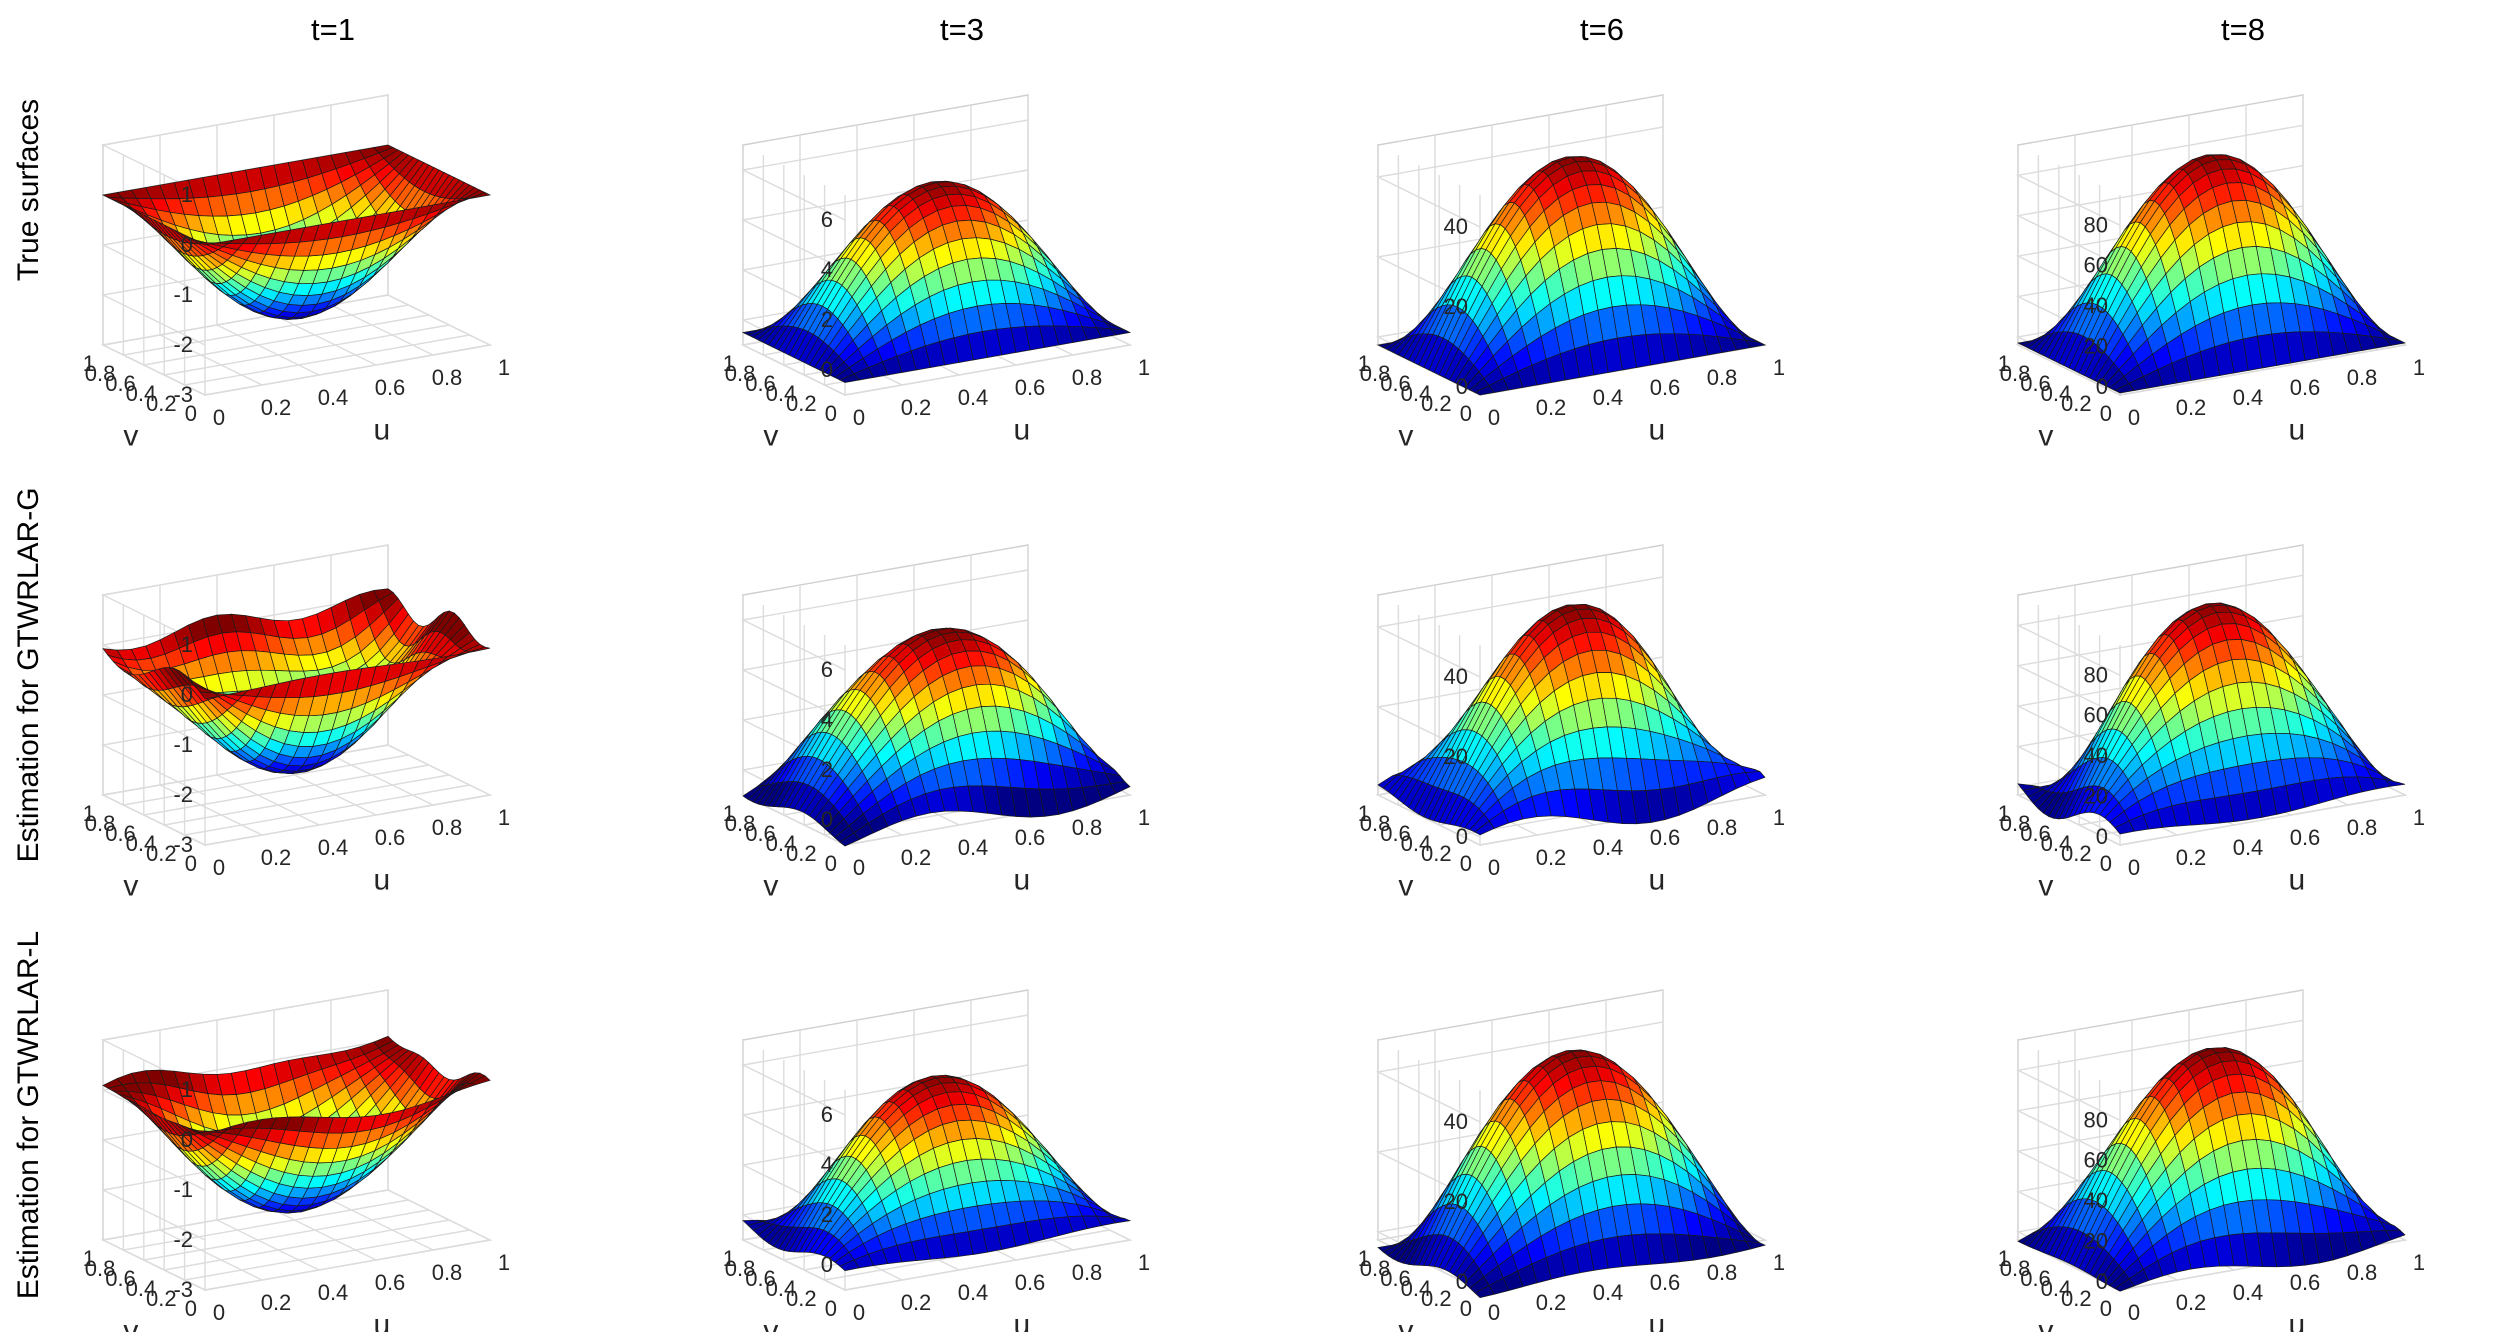 This screenshot has height=1332, width=2508. What do you see at coordinates (183, 294) in the screenshot?
I see `z-tick-labels: 1 0 -1 -2 -3` at bounding box center [183, 294].